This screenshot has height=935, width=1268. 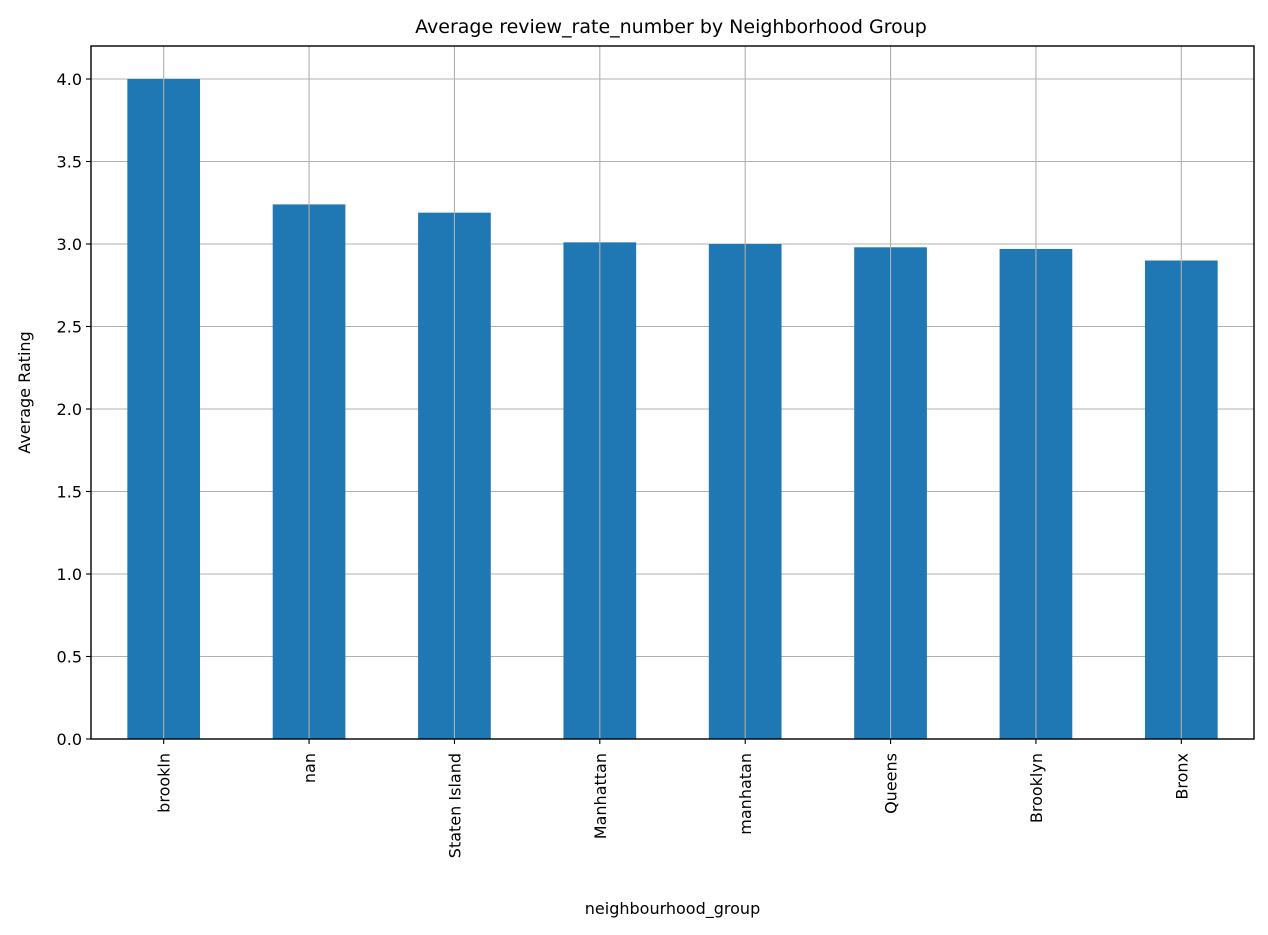 I want to click on y-tick-label: 2.5, so click(x=69, y=327).